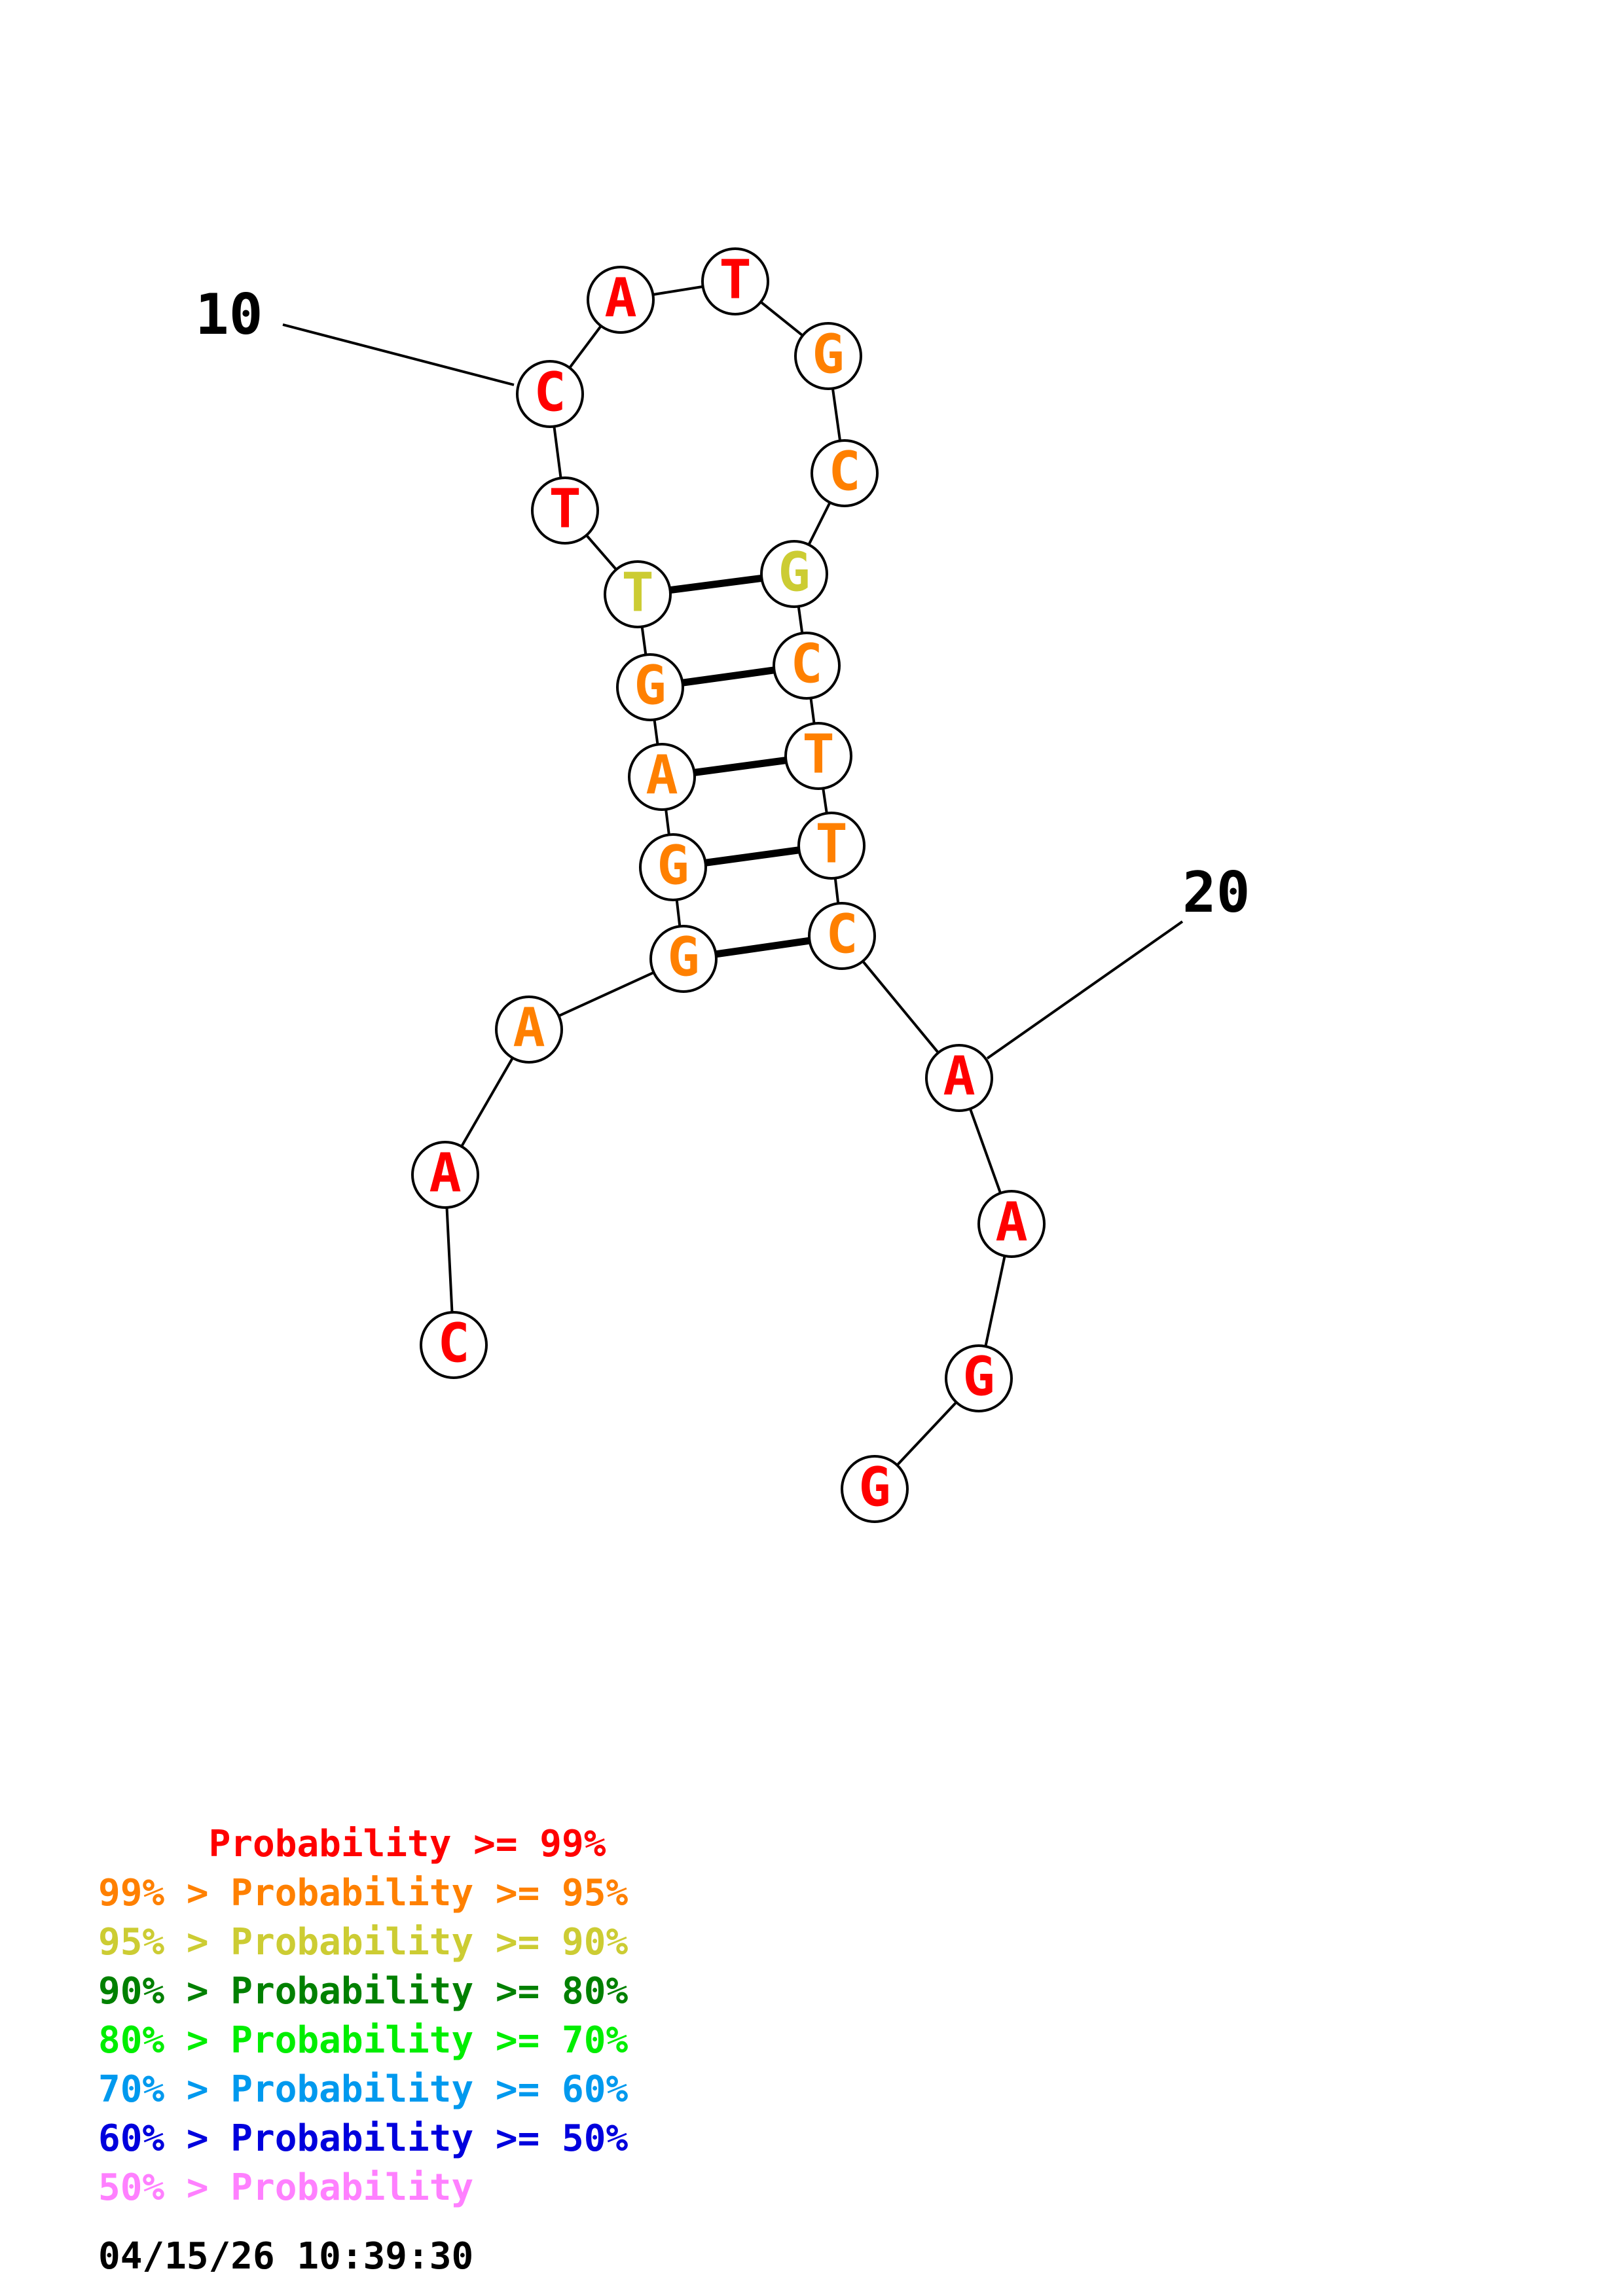 The width and height of the screenshot is (1623, 2296). I want to click on legend-prefix: 99% >, so click(164, 1893).